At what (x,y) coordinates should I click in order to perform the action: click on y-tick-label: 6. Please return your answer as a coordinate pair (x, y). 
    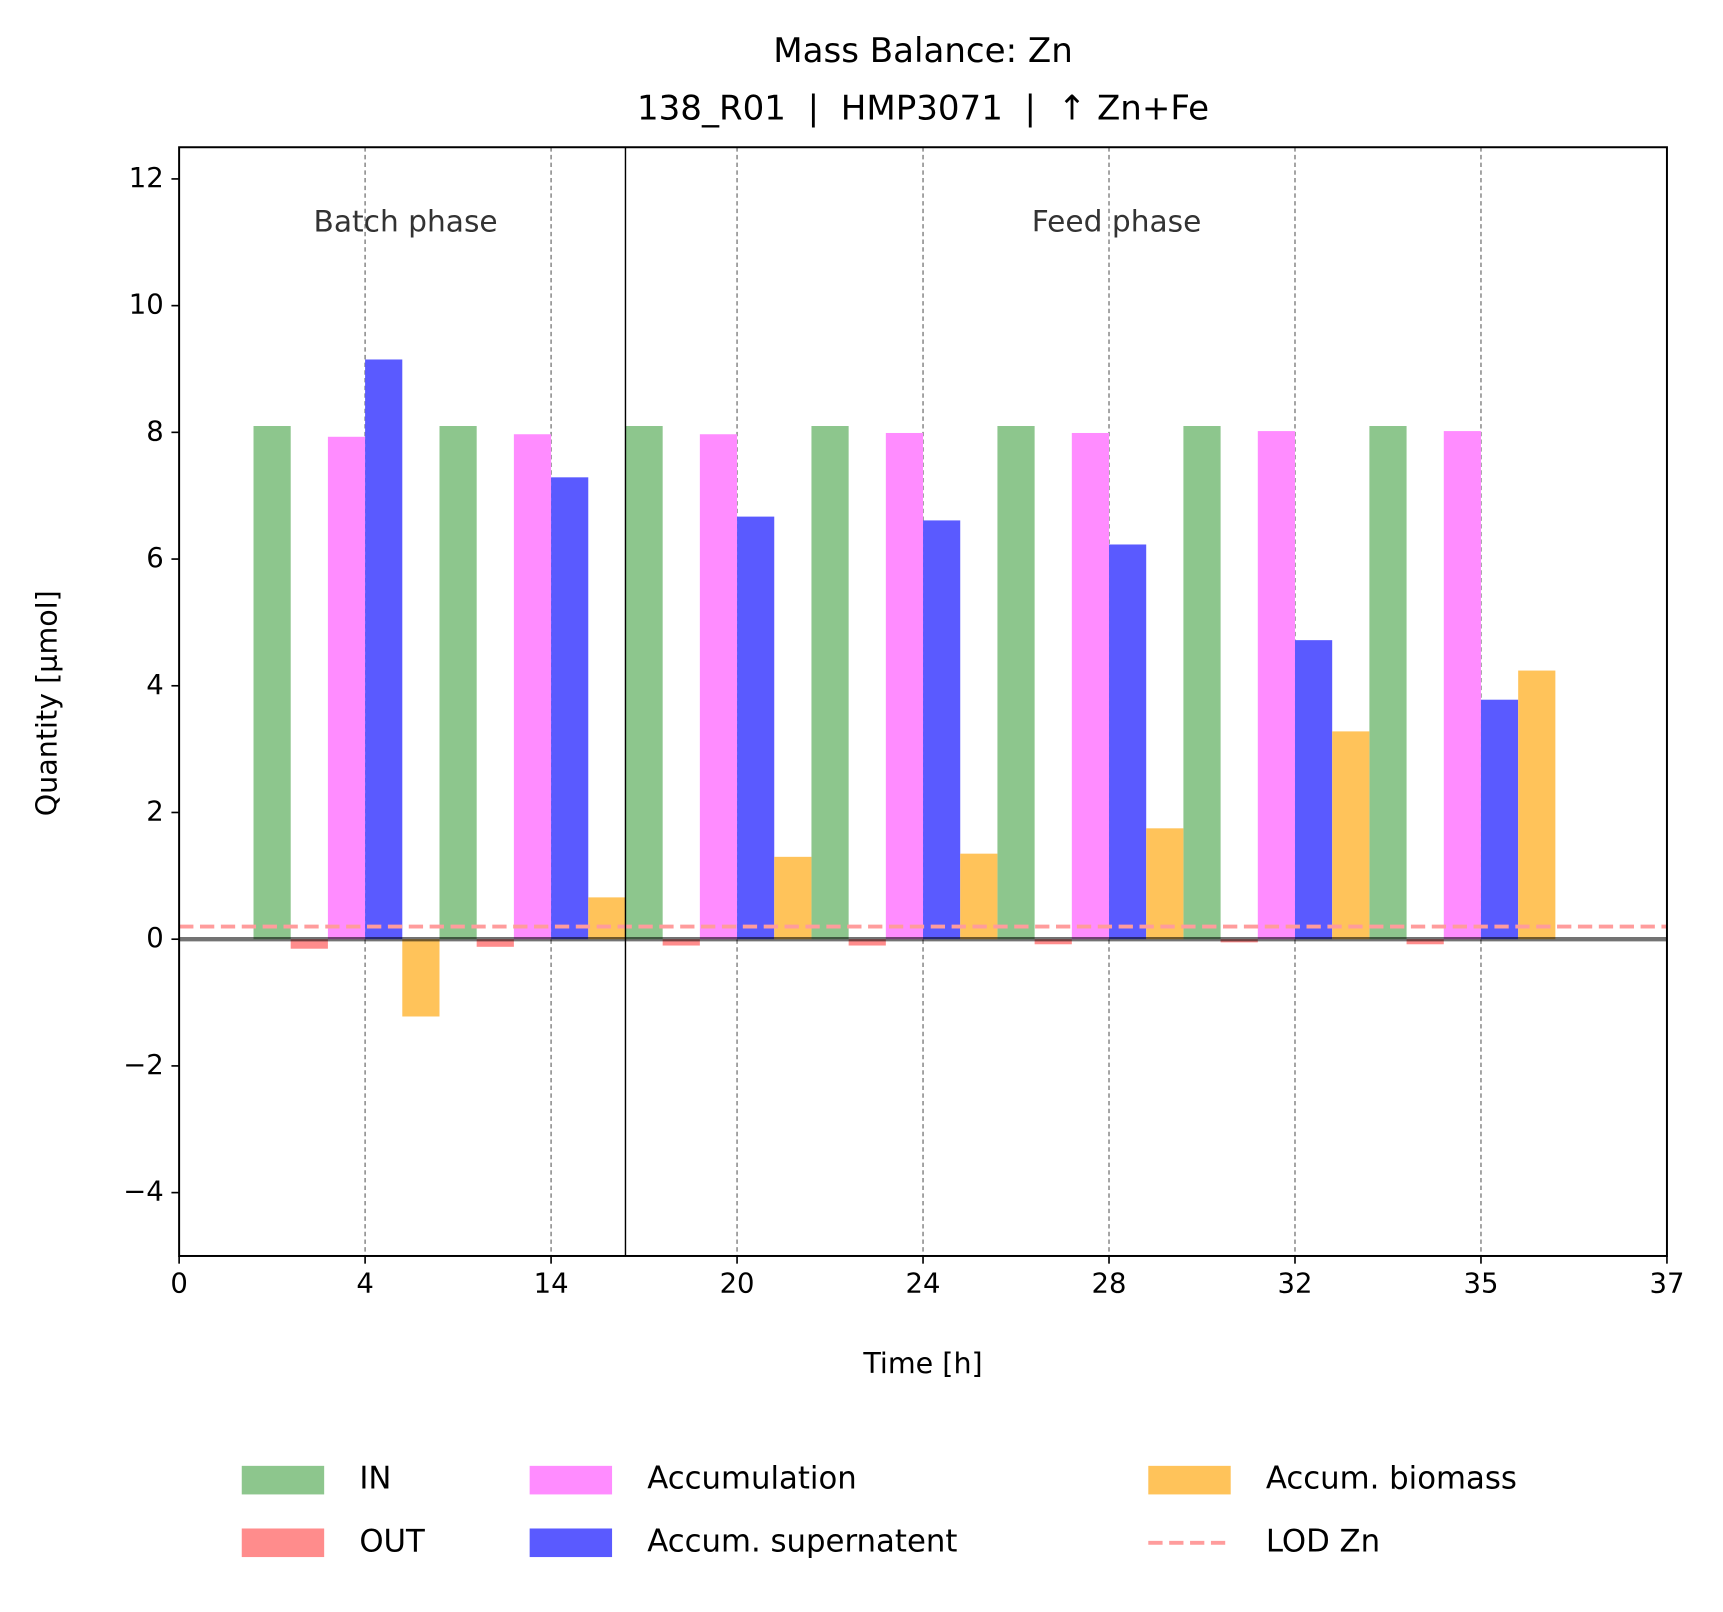
    Looking at the image, I should click on (154, 558).